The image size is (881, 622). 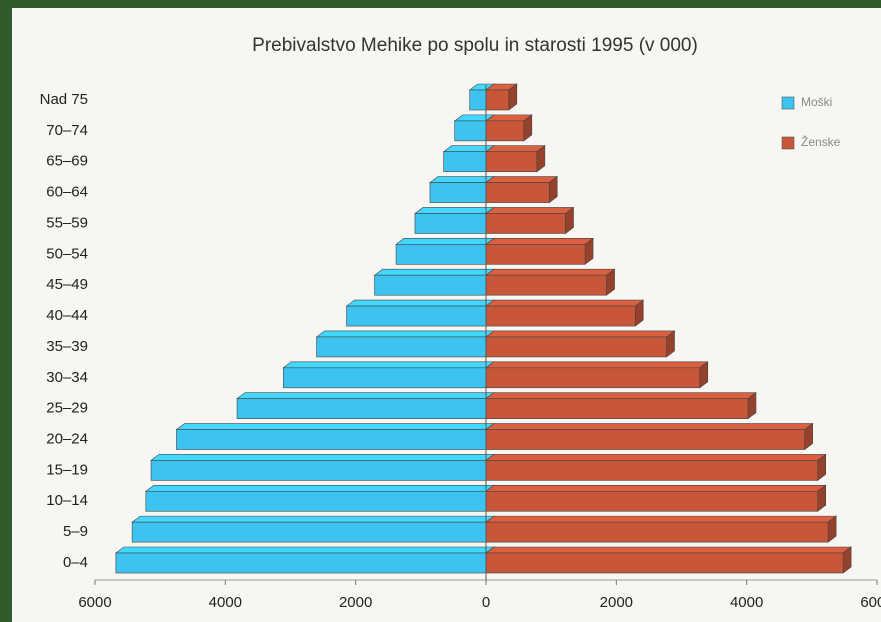 I want to click on y-tick-label: 15–19, so click(x=67, y=469).